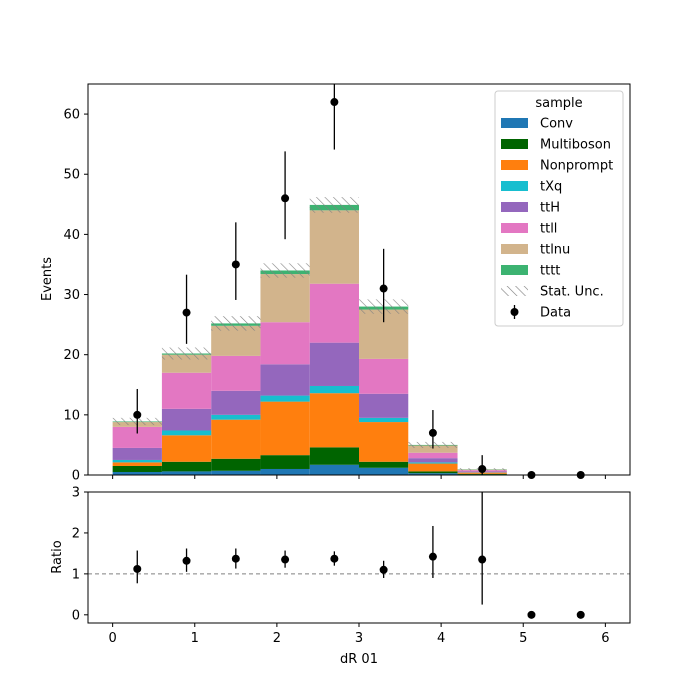 The image size is (700, 700). I want to click on main-ytick-label: 20, so click(71, 355).